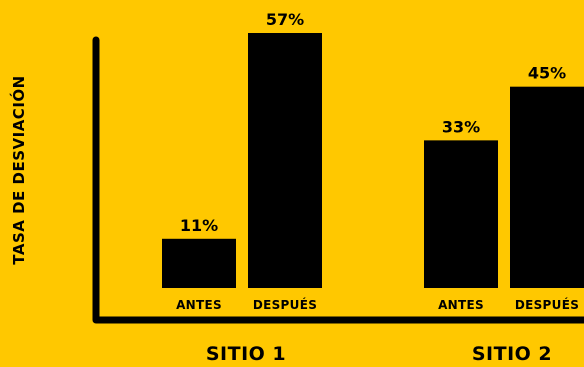  I want to click on group-1-value-label-1: 11%, so click(199, 225).